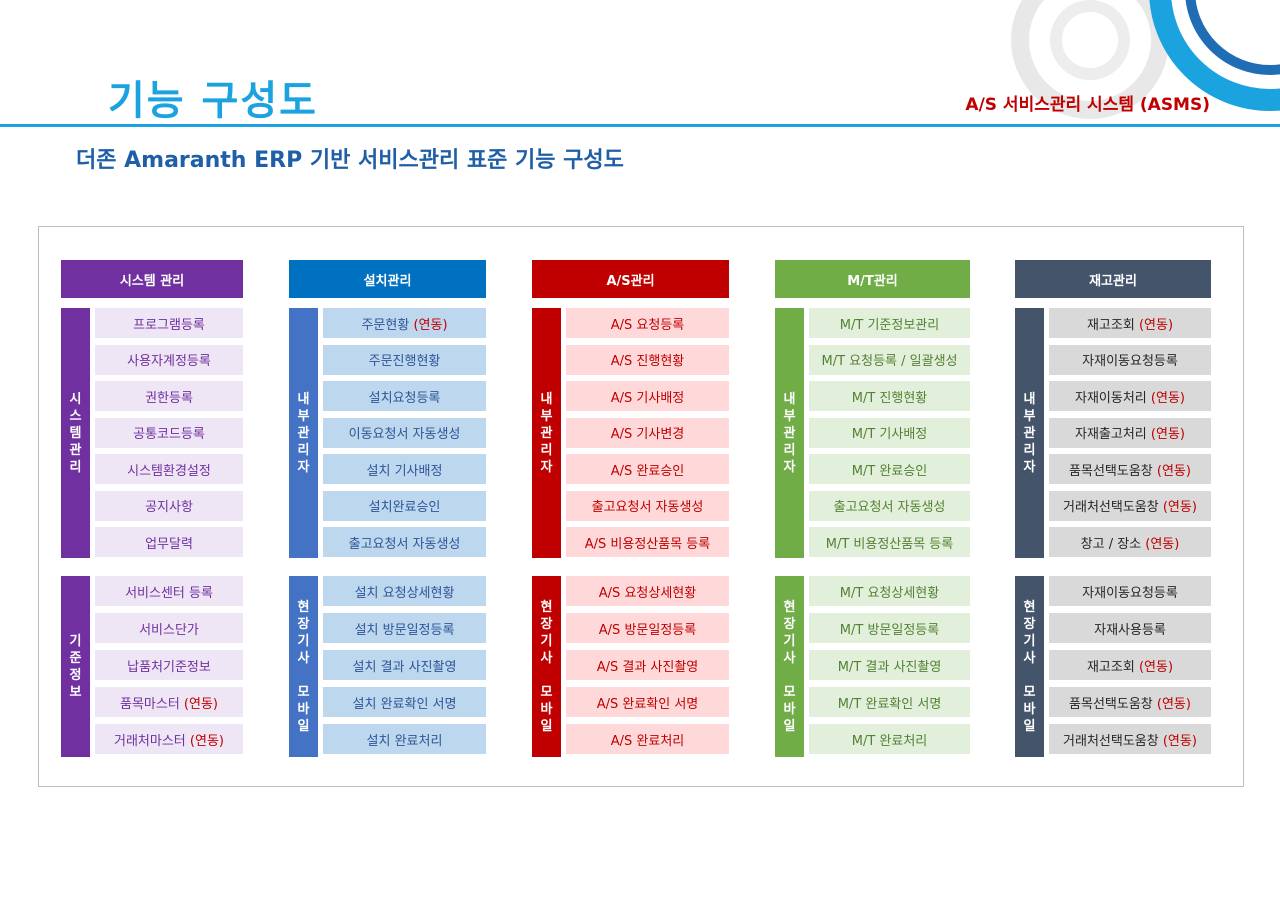  I want to click on decorative-circles, so click(1130, 65).